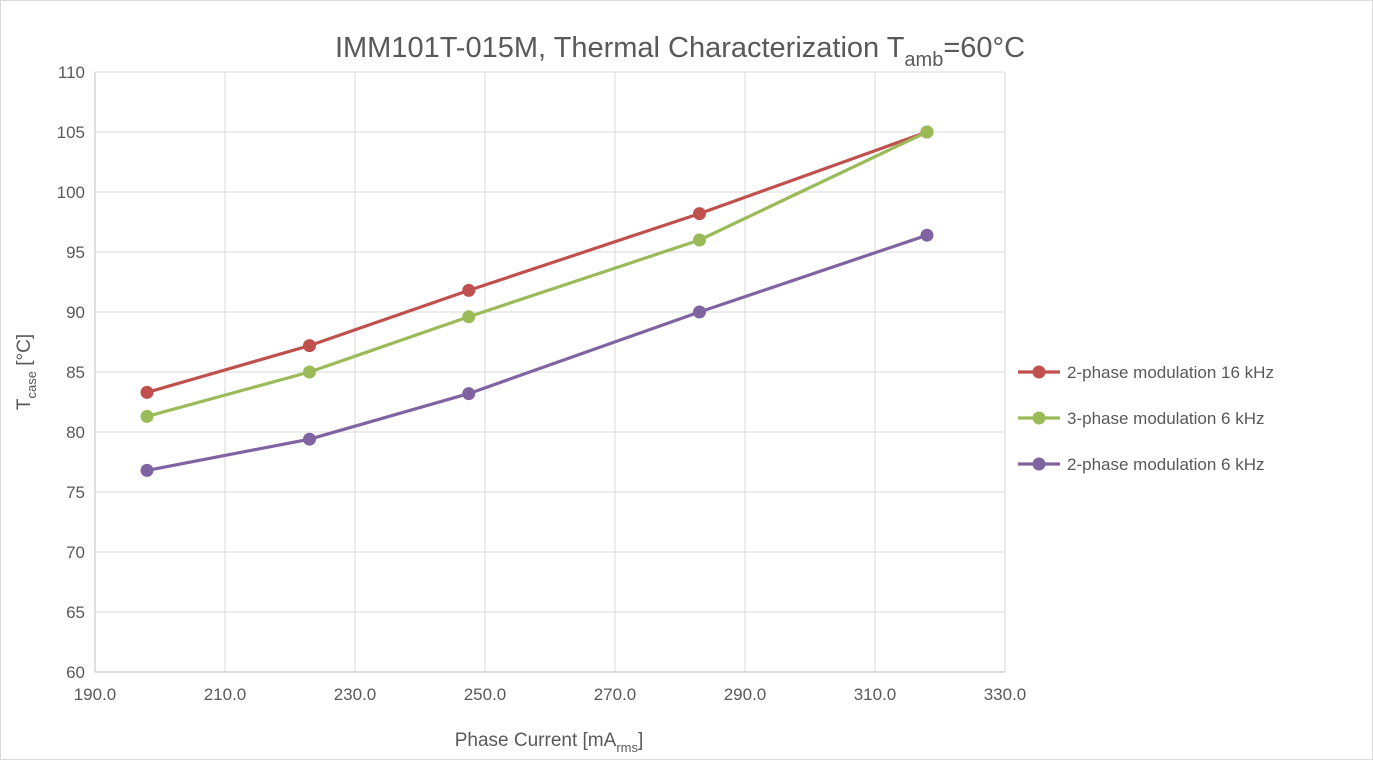  Describe the element at coordinates (485, 694) in the screenshot. I see `x-tick-label: 250.0` at that location.